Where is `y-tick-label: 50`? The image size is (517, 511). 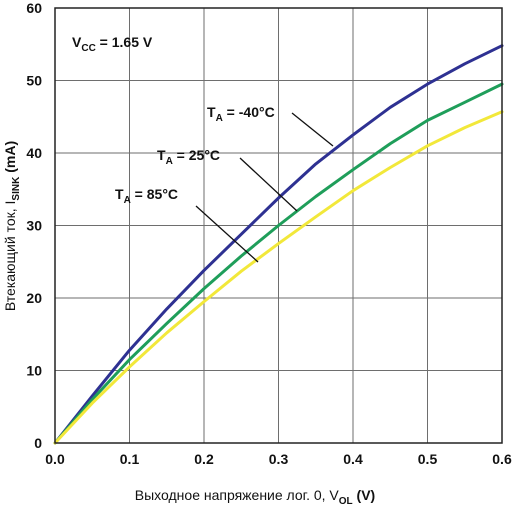
y-tick-label: 50 is located at coordinates (34, 81).